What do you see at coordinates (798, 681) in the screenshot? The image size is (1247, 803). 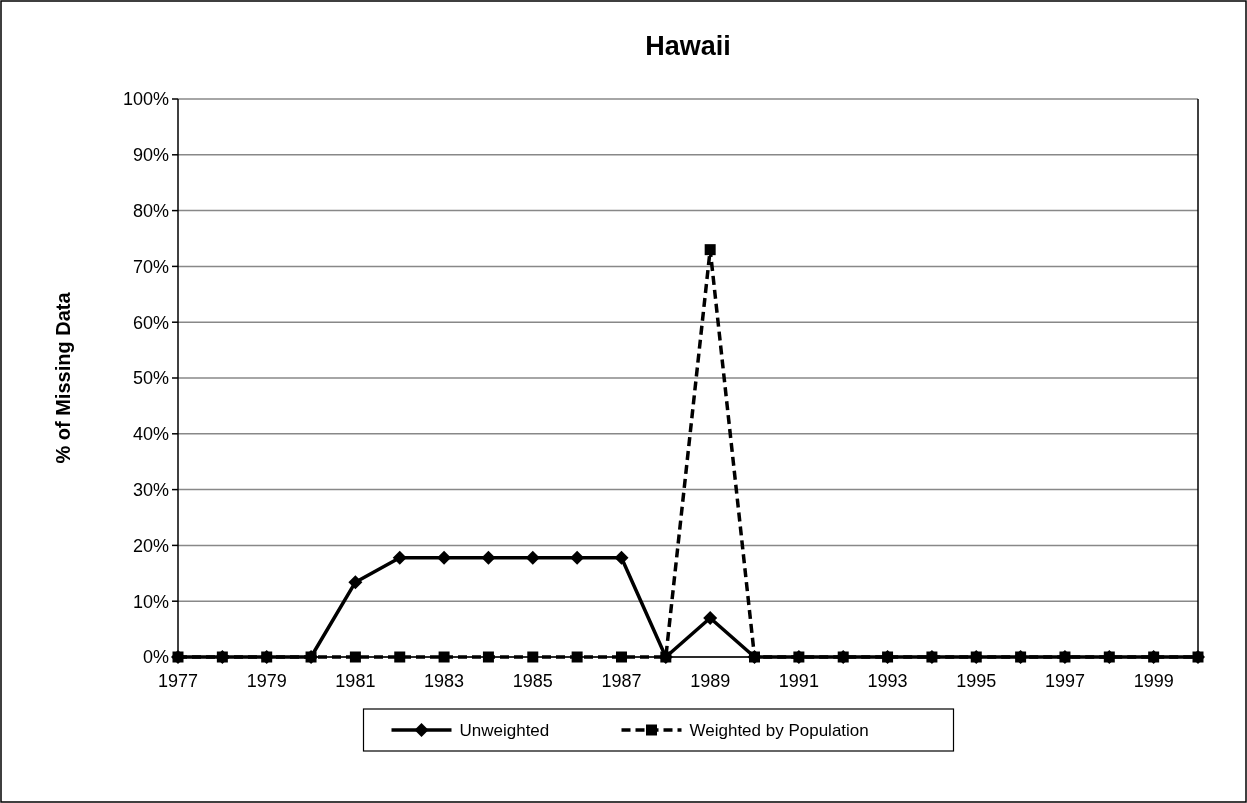 I see `x-tick-label: 1991` at bounding box center [798, 681].